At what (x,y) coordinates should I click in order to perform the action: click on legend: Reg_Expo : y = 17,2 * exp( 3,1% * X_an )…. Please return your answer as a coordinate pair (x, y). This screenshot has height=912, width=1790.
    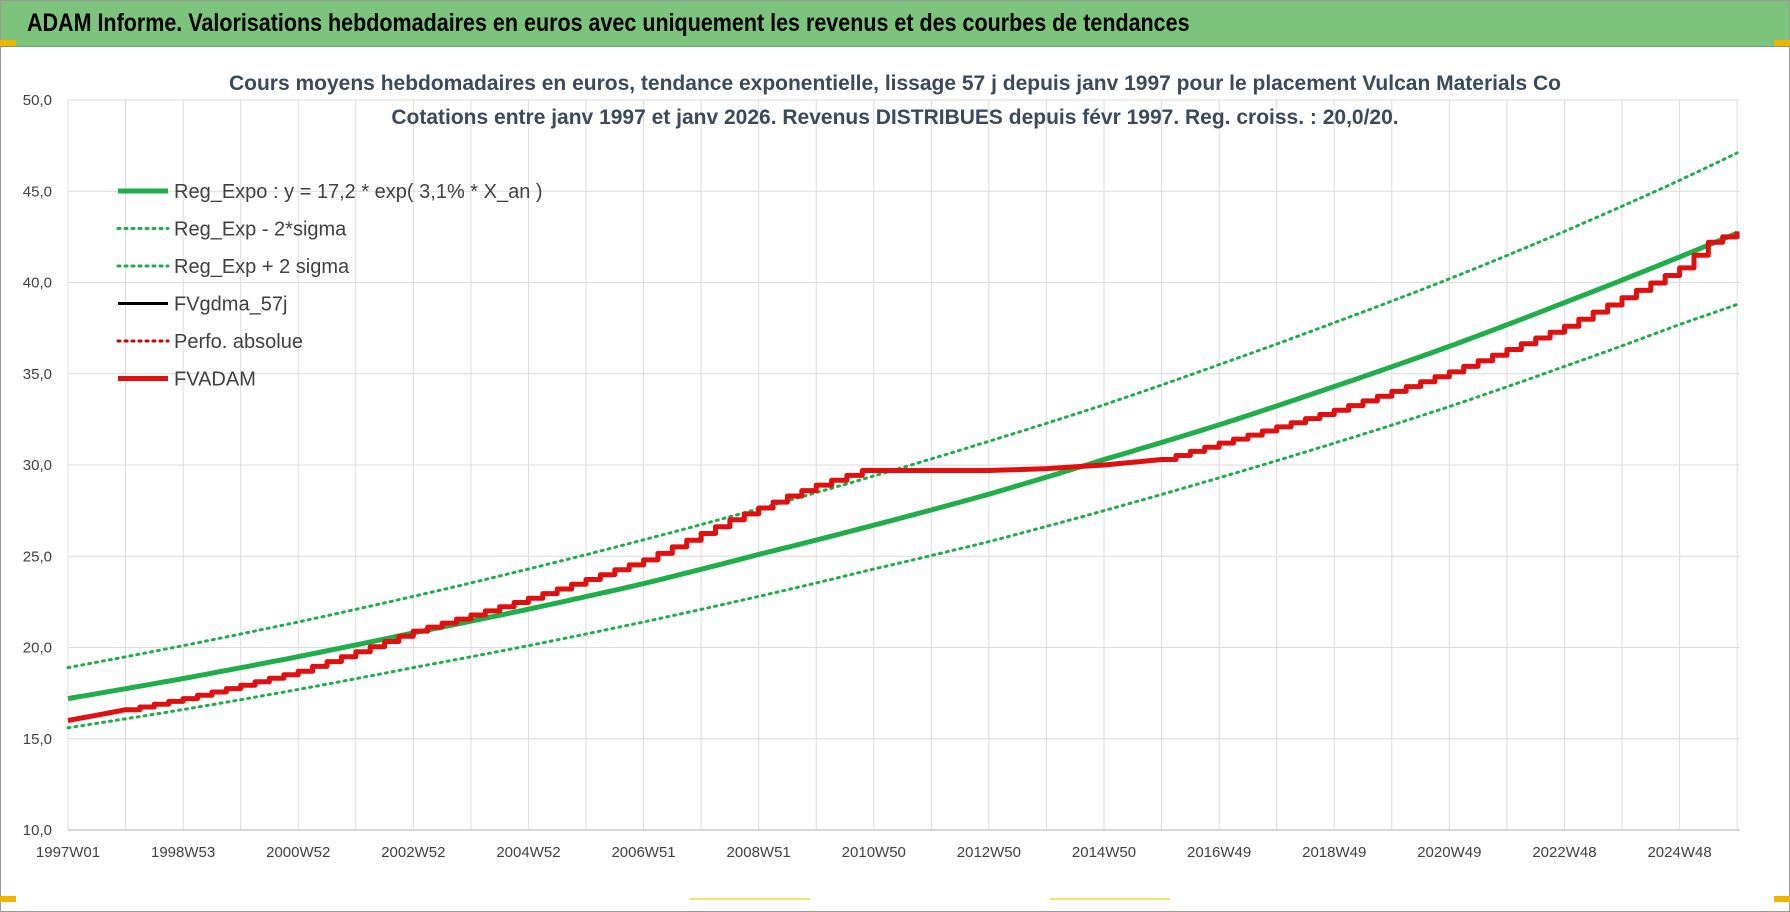
    Looking at the image, I should click on (329, 286).